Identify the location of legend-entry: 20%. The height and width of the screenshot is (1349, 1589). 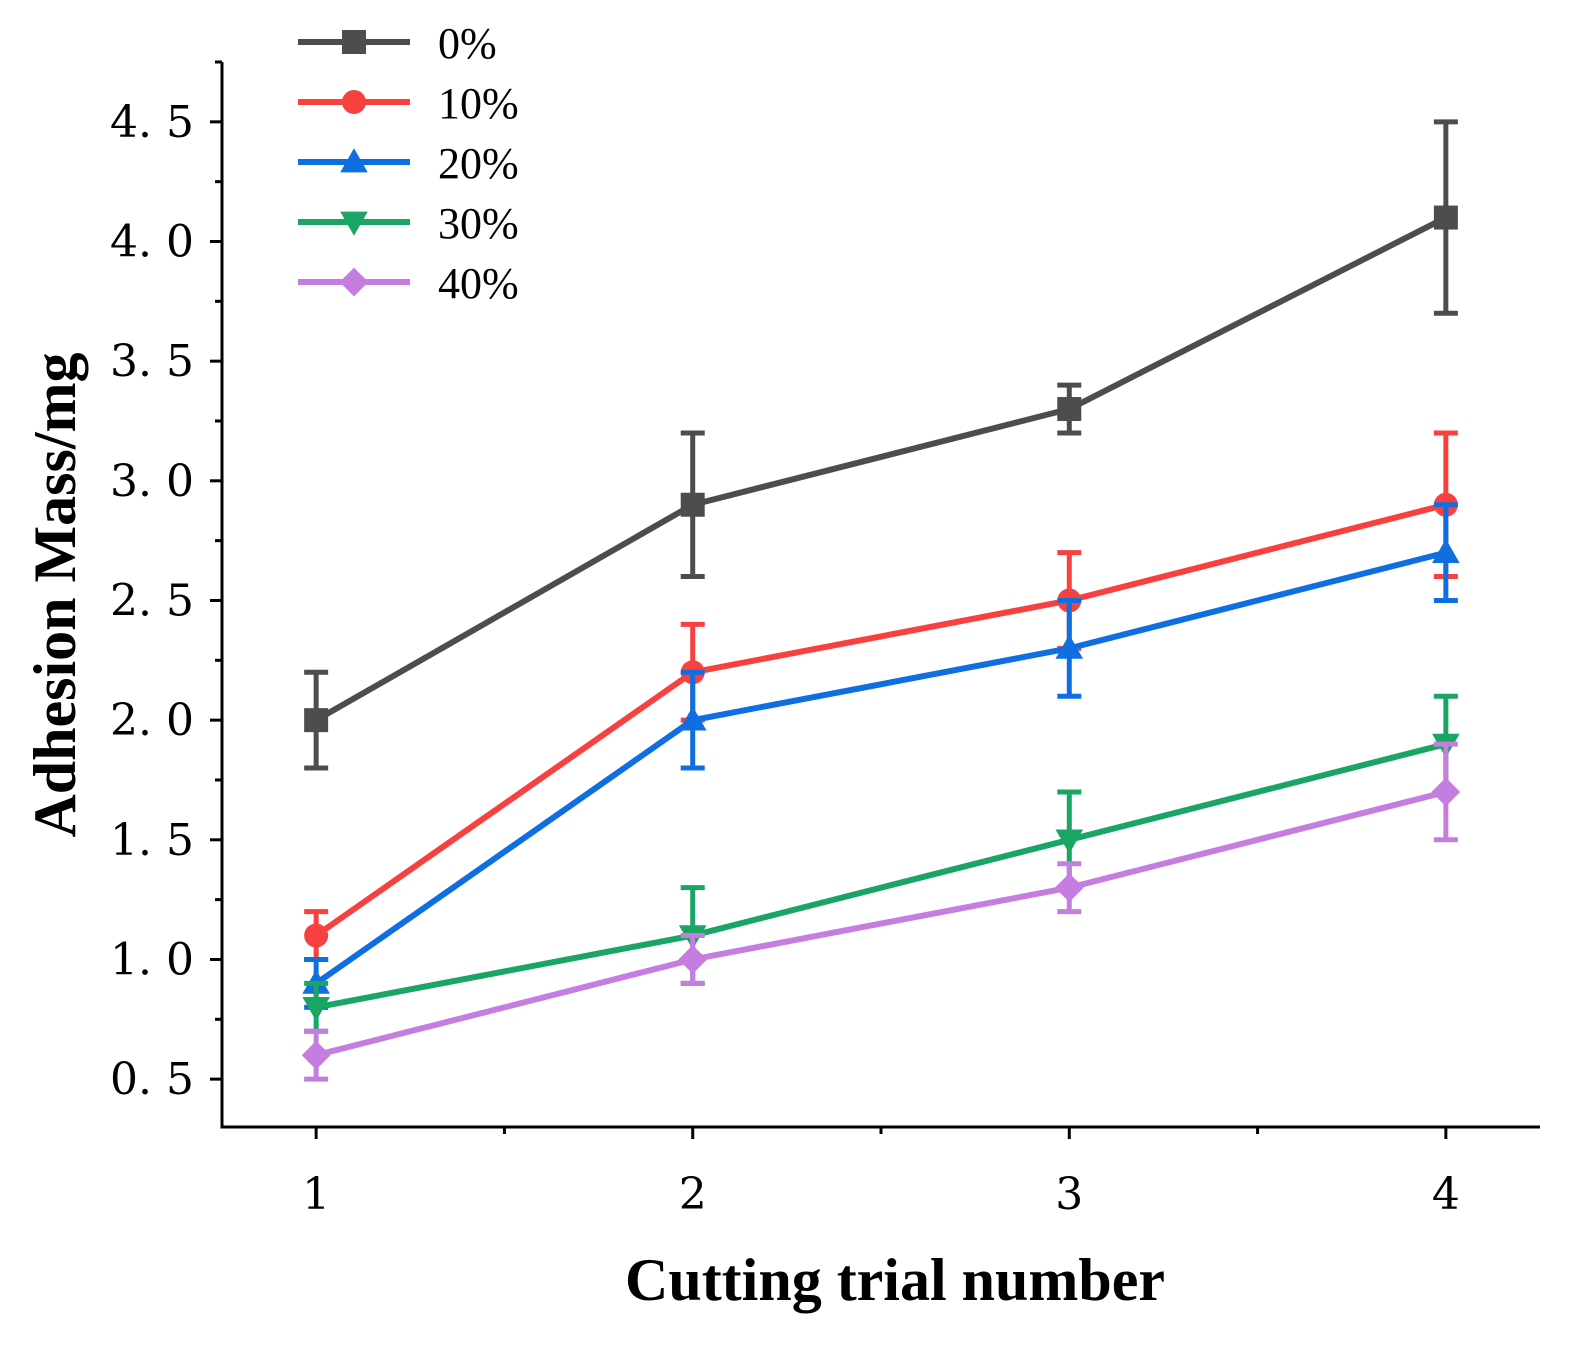
(408, 163).